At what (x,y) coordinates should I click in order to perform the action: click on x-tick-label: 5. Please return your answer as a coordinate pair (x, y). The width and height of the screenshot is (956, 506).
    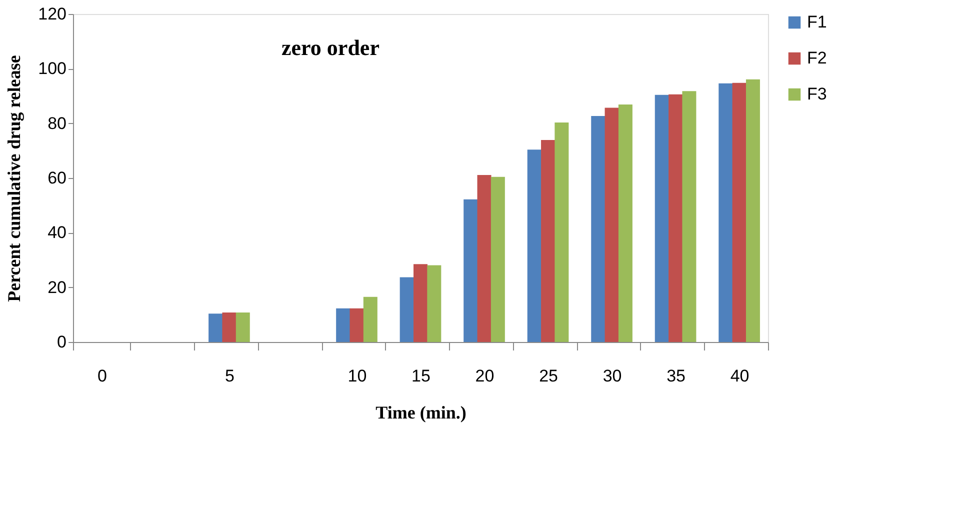
    Looking at the image, I should click on (229, 376).